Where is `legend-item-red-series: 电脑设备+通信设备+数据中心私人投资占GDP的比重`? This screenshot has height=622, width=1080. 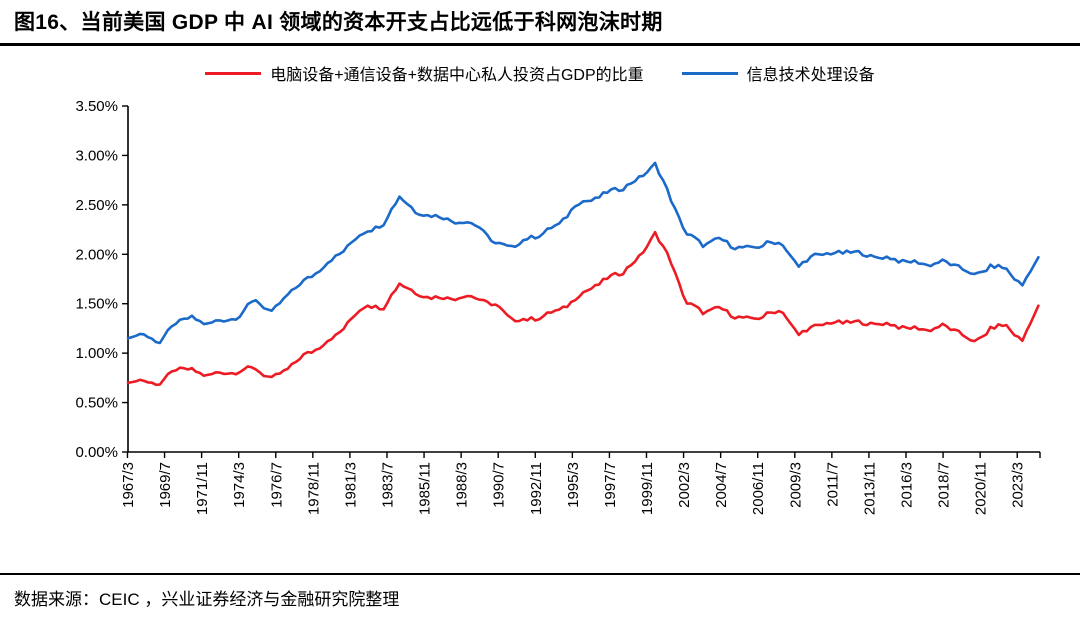
legend-item-red-series: 电脑设备+通信设备+数据中心私人投资占GDP的比重 is located at coordinates (424, 73).